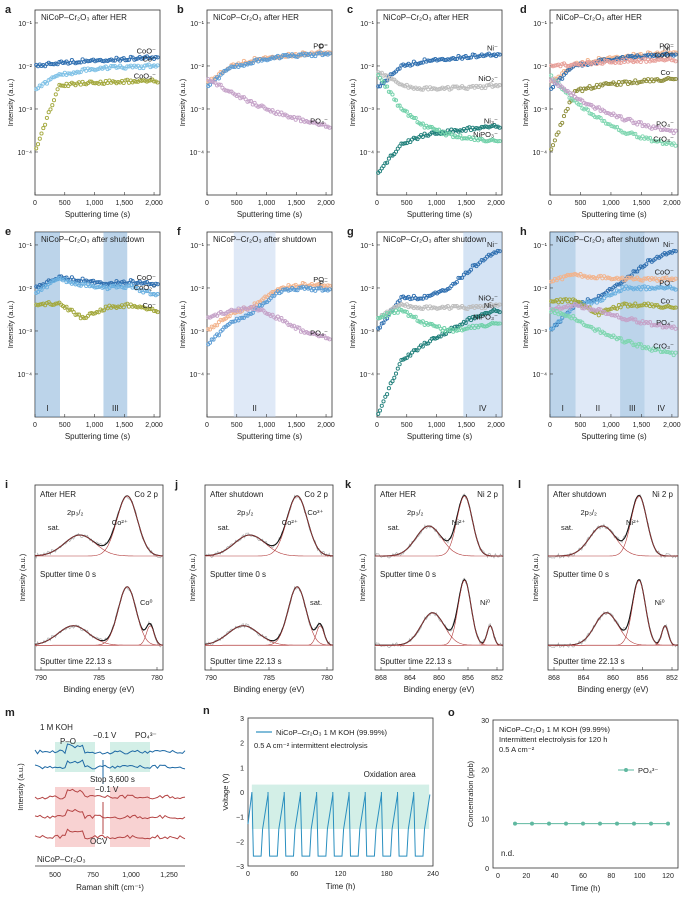 The width and height of the screenshot is (685, 911). I want to click on x-tick-label: 500, so click(237, 425).